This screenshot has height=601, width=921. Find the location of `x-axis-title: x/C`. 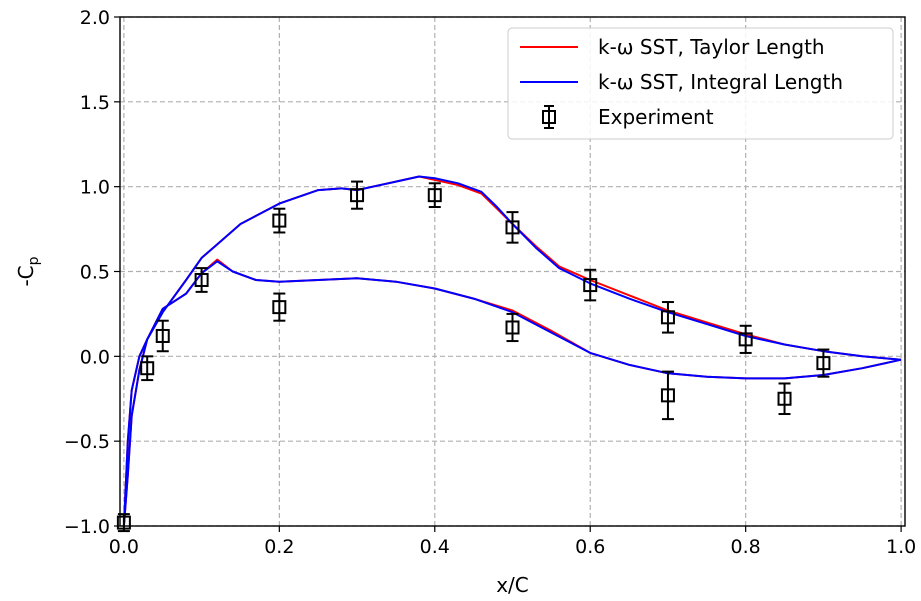

x-axis-title: x/C is located at coordinates (512, 585).